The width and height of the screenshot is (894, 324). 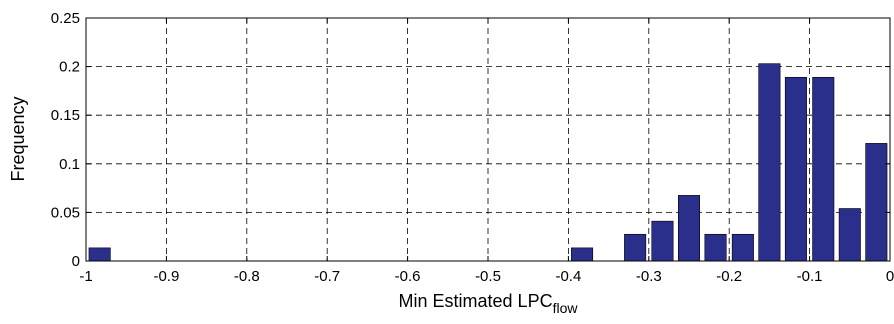 What do you see at coordinates (69, 67) in the screenshot?
I see `y-tick-label: 0.2` at bounding box center [69, 67].